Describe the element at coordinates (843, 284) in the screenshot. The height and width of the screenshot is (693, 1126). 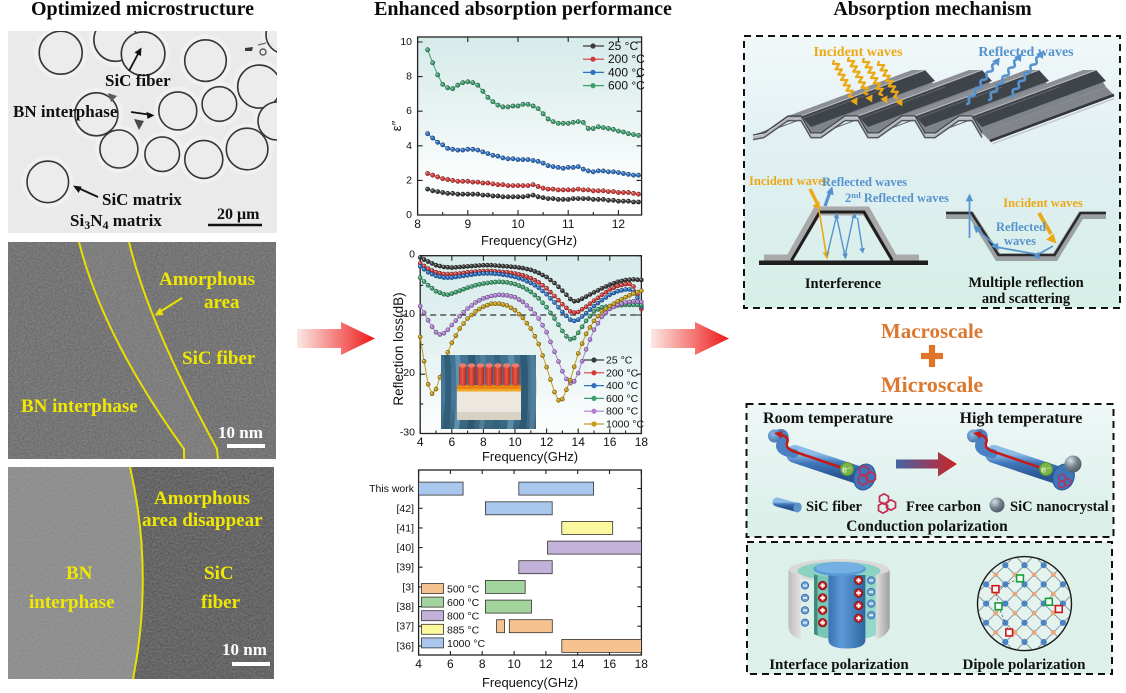
I see `svg-text: Interference` at that location.